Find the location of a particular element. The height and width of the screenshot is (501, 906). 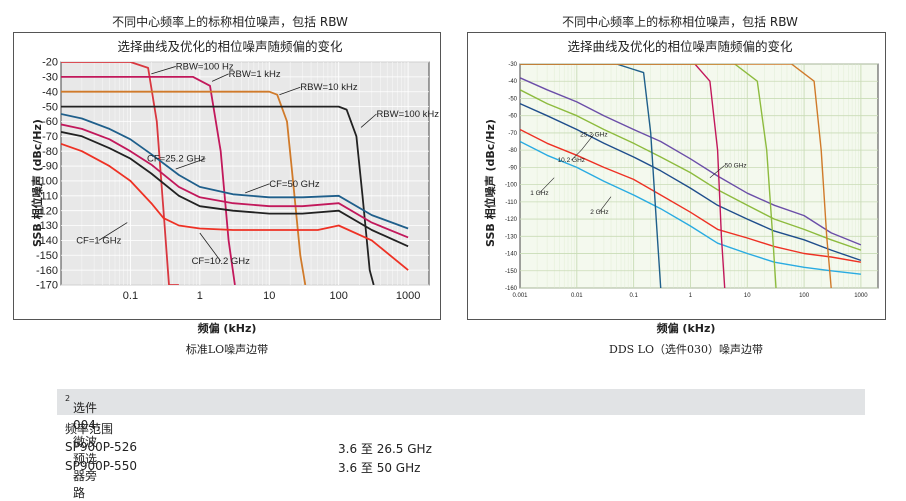

spec-range-2: 3.6 至 50 GHz is located at coordinates (379, 468).